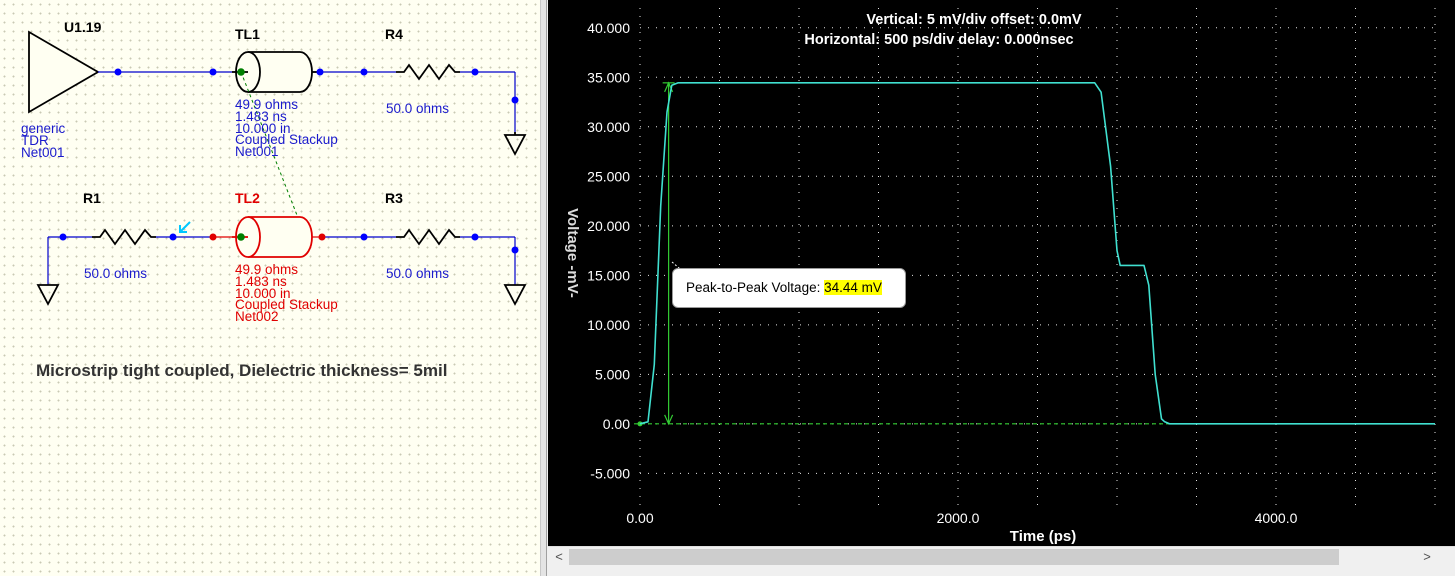 This screenshot has width=1455, height=576. I want to click on y-tick-label: 30.000, so click(608, 127).